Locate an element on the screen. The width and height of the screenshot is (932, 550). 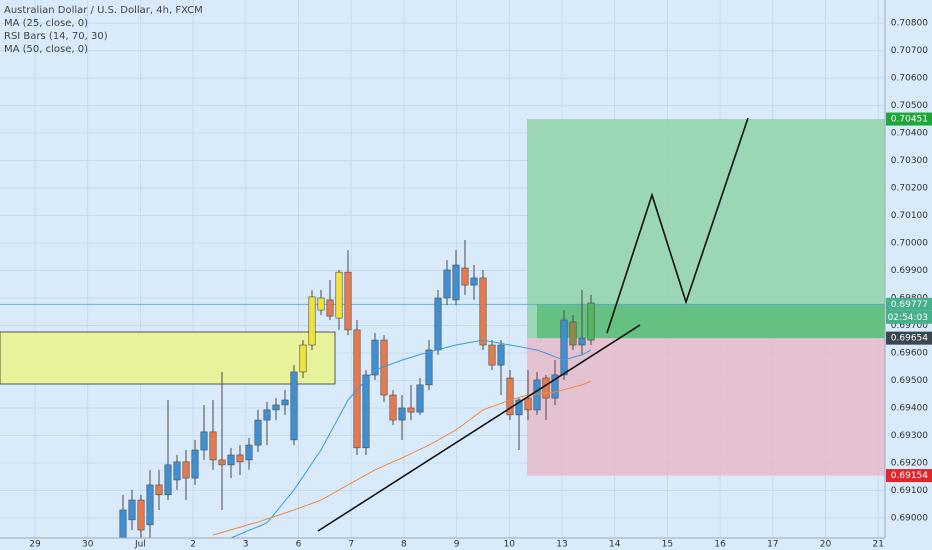
x-tick-label: 30 is located at coordinates (88, 545).